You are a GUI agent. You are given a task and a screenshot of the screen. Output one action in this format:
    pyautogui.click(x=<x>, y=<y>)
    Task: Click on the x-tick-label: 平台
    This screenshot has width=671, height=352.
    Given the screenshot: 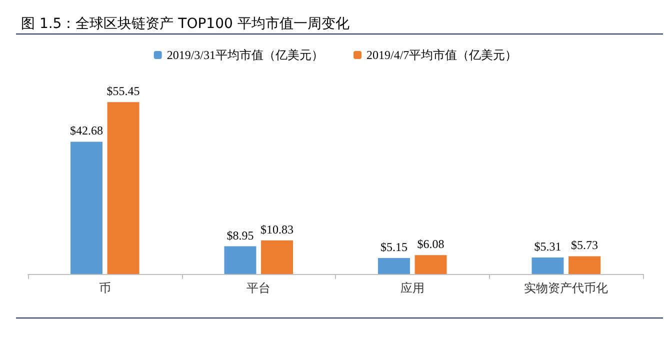 What is the action you would take?
    pyautogui.click(x=258, y=288)
    